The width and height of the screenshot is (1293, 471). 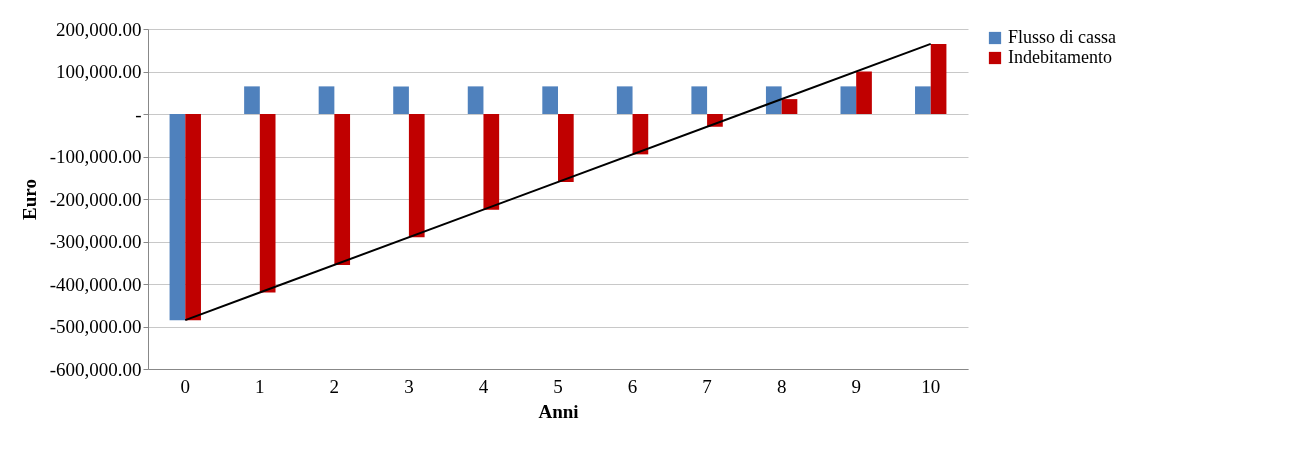 I want to click on y-tick-label: -, so click(x=138, y=114).